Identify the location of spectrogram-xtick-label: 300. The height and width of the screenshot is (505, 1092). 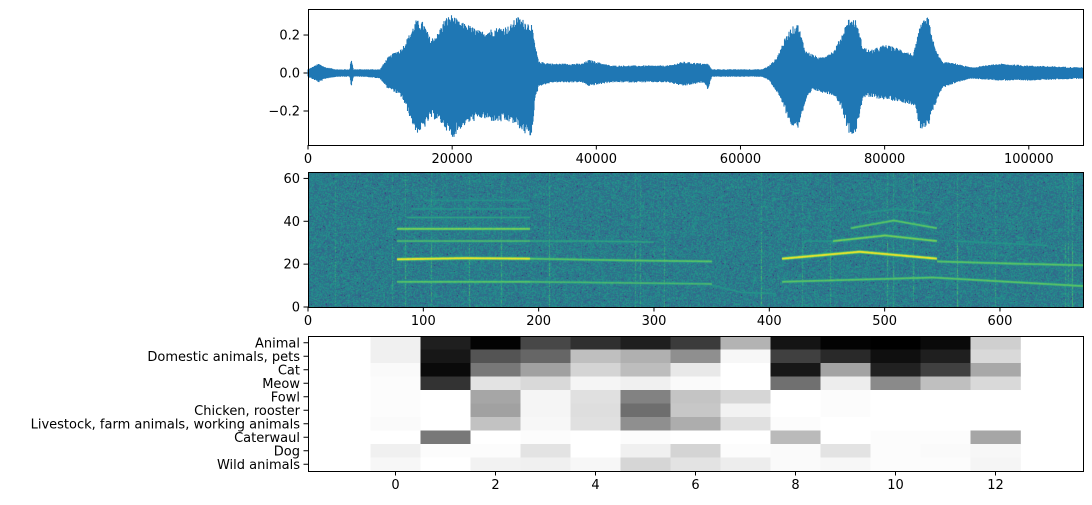
(654, 321).